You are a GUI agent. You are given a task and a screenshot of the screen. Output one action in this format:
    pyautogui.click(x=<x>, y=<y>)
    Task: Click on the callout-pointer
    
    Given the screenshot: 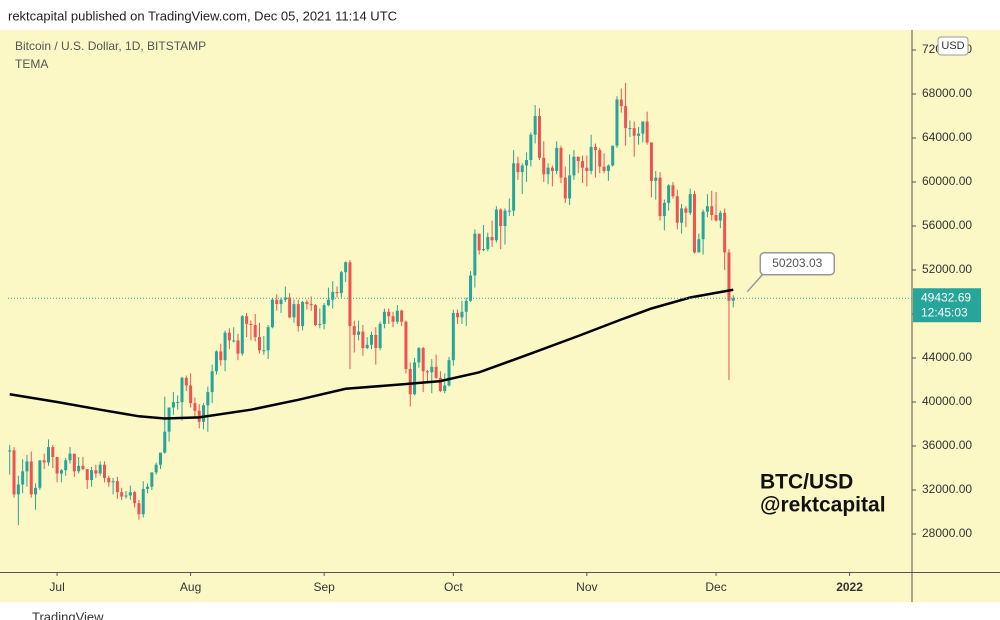 What is the action you would take?
    pyautogui.click(x=755, y=283)
    